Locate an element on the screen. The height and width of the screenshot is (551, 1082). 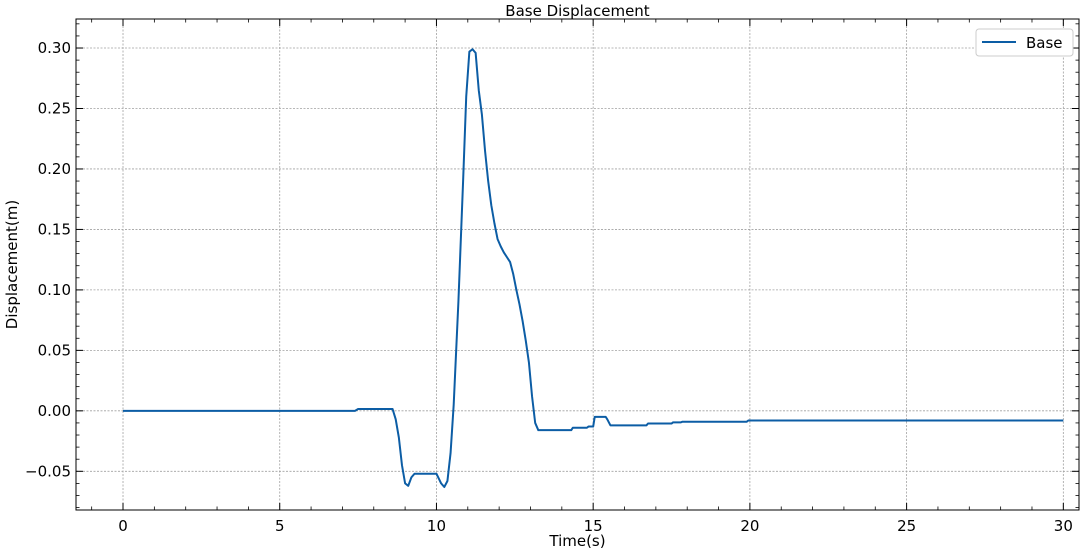
y-tick-label: 0.10 is located at coordinates (54, 290).